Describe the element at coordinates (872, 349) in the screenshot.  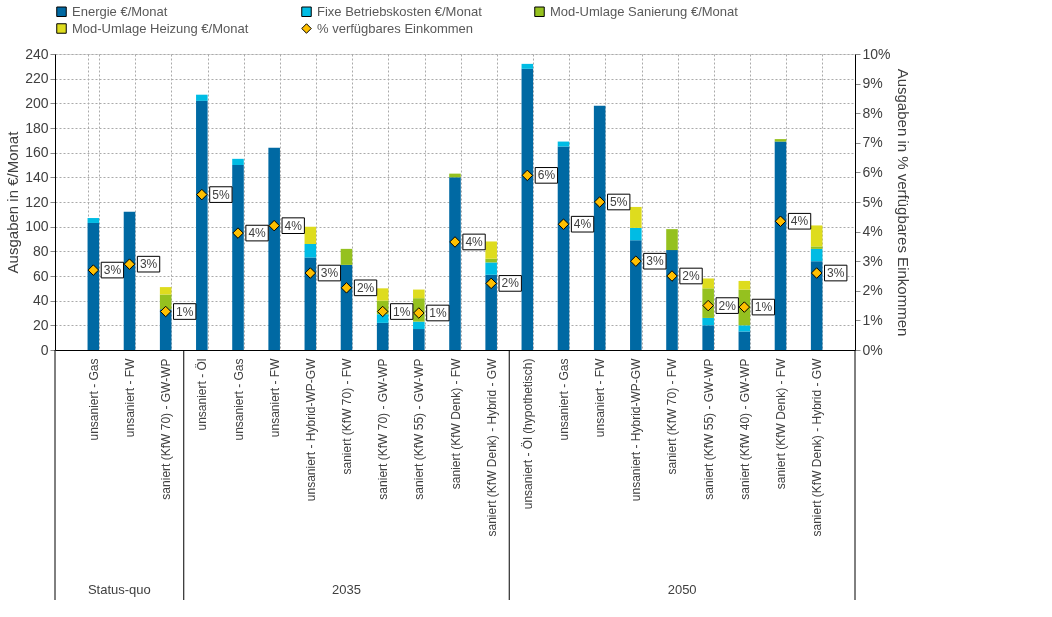
I see `y2-tick-label: 0%` at that location.